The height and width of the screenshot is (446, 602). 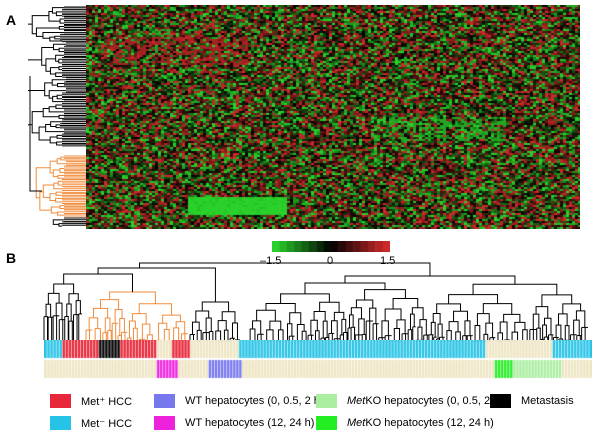 What do you see at coordinates (271, 261) in the screenshot?
I see `scale-min-label: –1.5` at bounding box center [271, 261].